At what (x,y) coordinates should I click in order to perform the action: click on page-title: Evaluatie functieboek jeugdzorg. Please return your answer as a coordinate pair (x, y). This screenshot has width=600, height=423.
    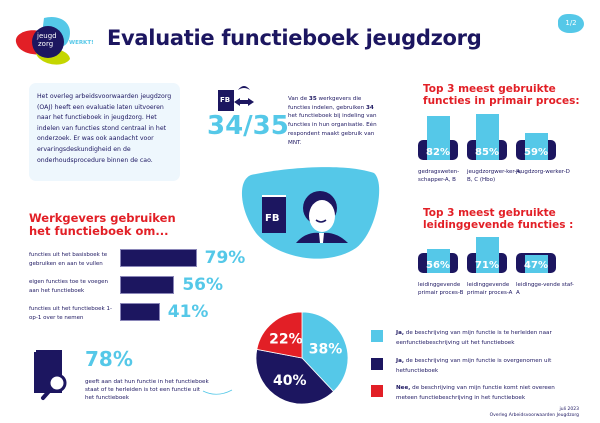
    Looking at the image, I should click on (294, 38).